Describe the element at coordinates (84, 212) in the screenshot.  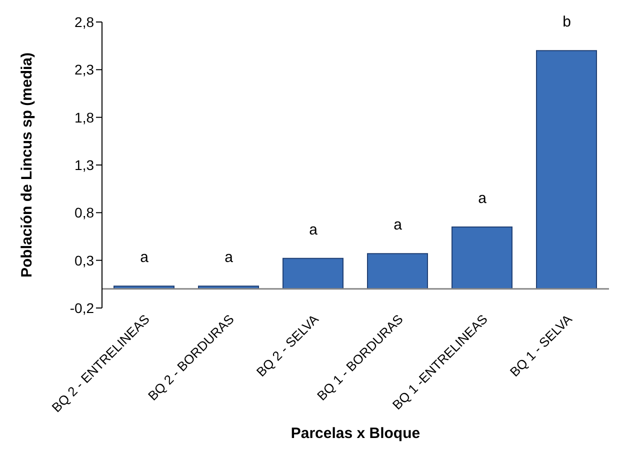
I see `y-tick-label: 0,8` at that location.